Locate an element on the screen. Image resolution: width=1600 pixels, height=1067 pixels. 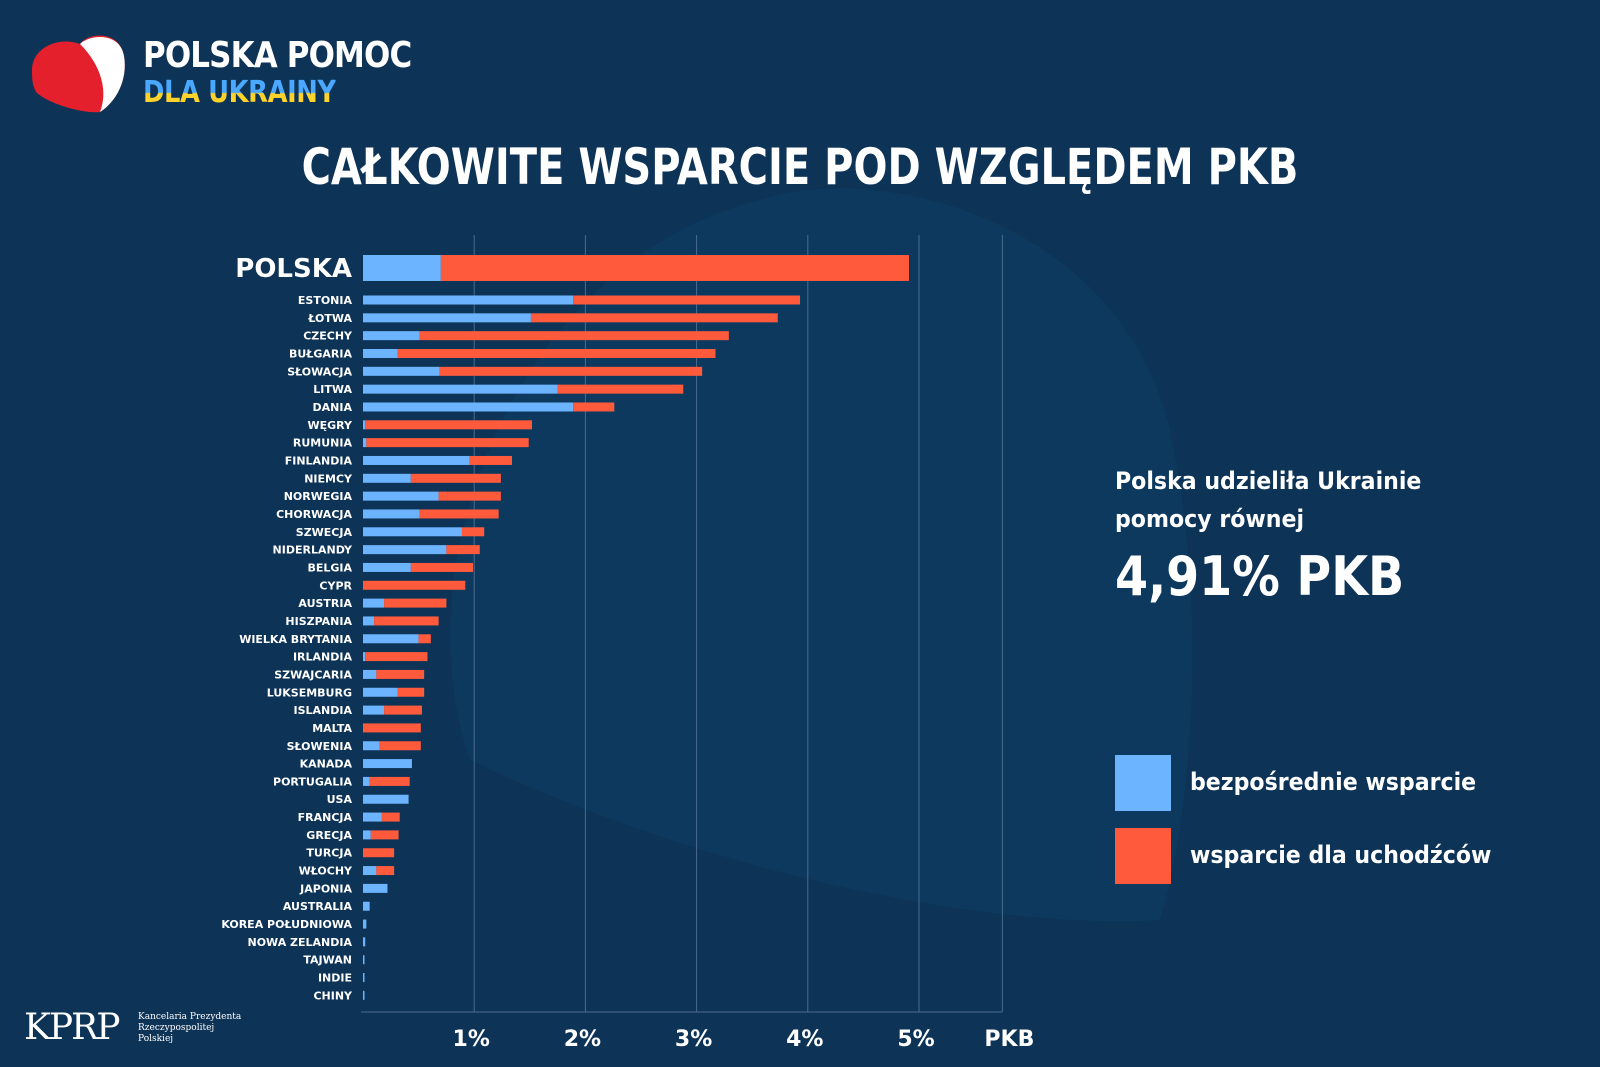
kprp-mark: KPRP is located at coordinates (72, 1027).